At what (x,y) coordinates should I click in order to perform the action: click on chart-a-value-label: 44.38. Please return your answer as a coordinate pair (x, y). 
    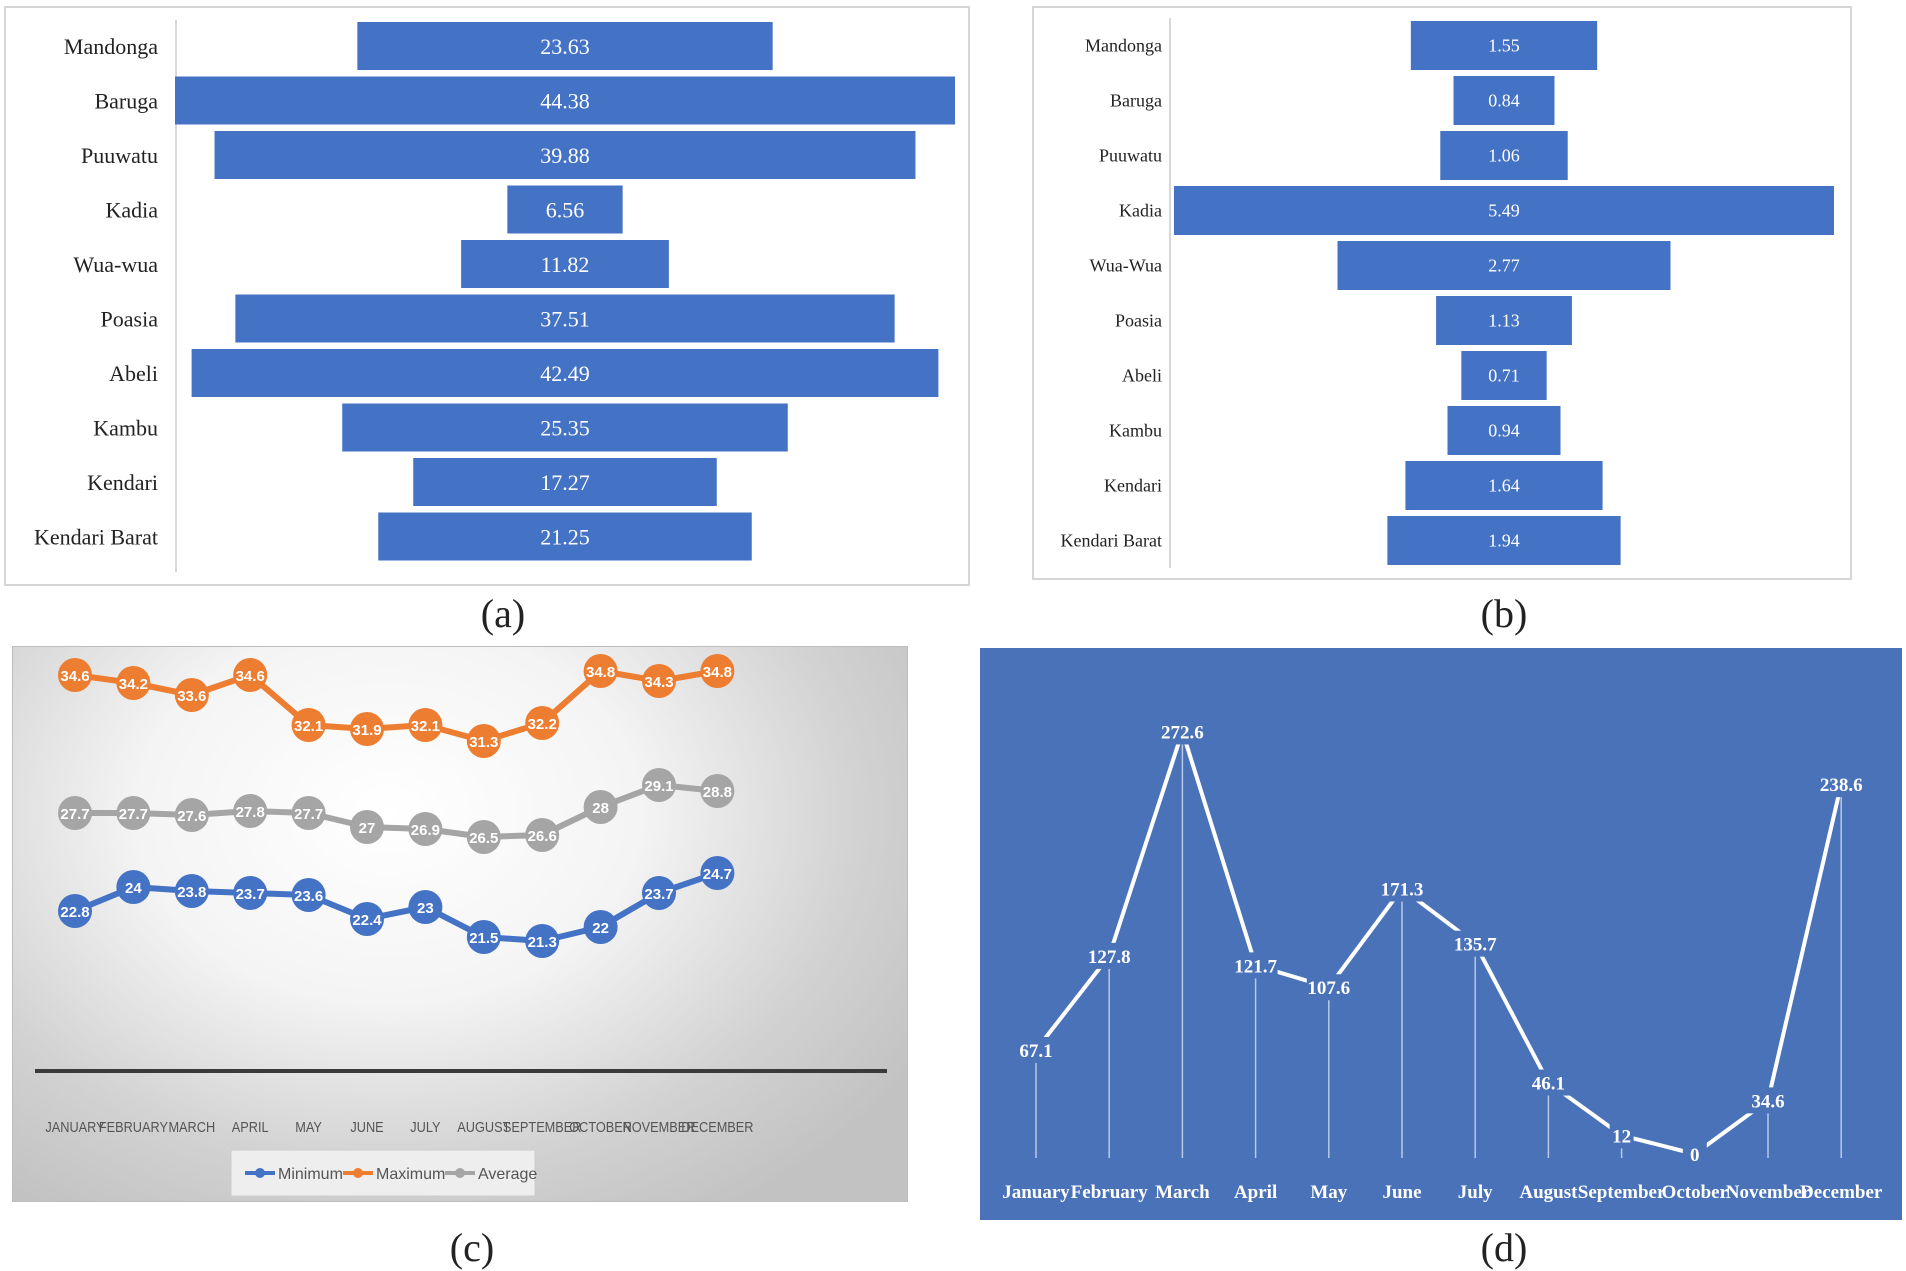
    Looking at the image, I should click on (565, 101).